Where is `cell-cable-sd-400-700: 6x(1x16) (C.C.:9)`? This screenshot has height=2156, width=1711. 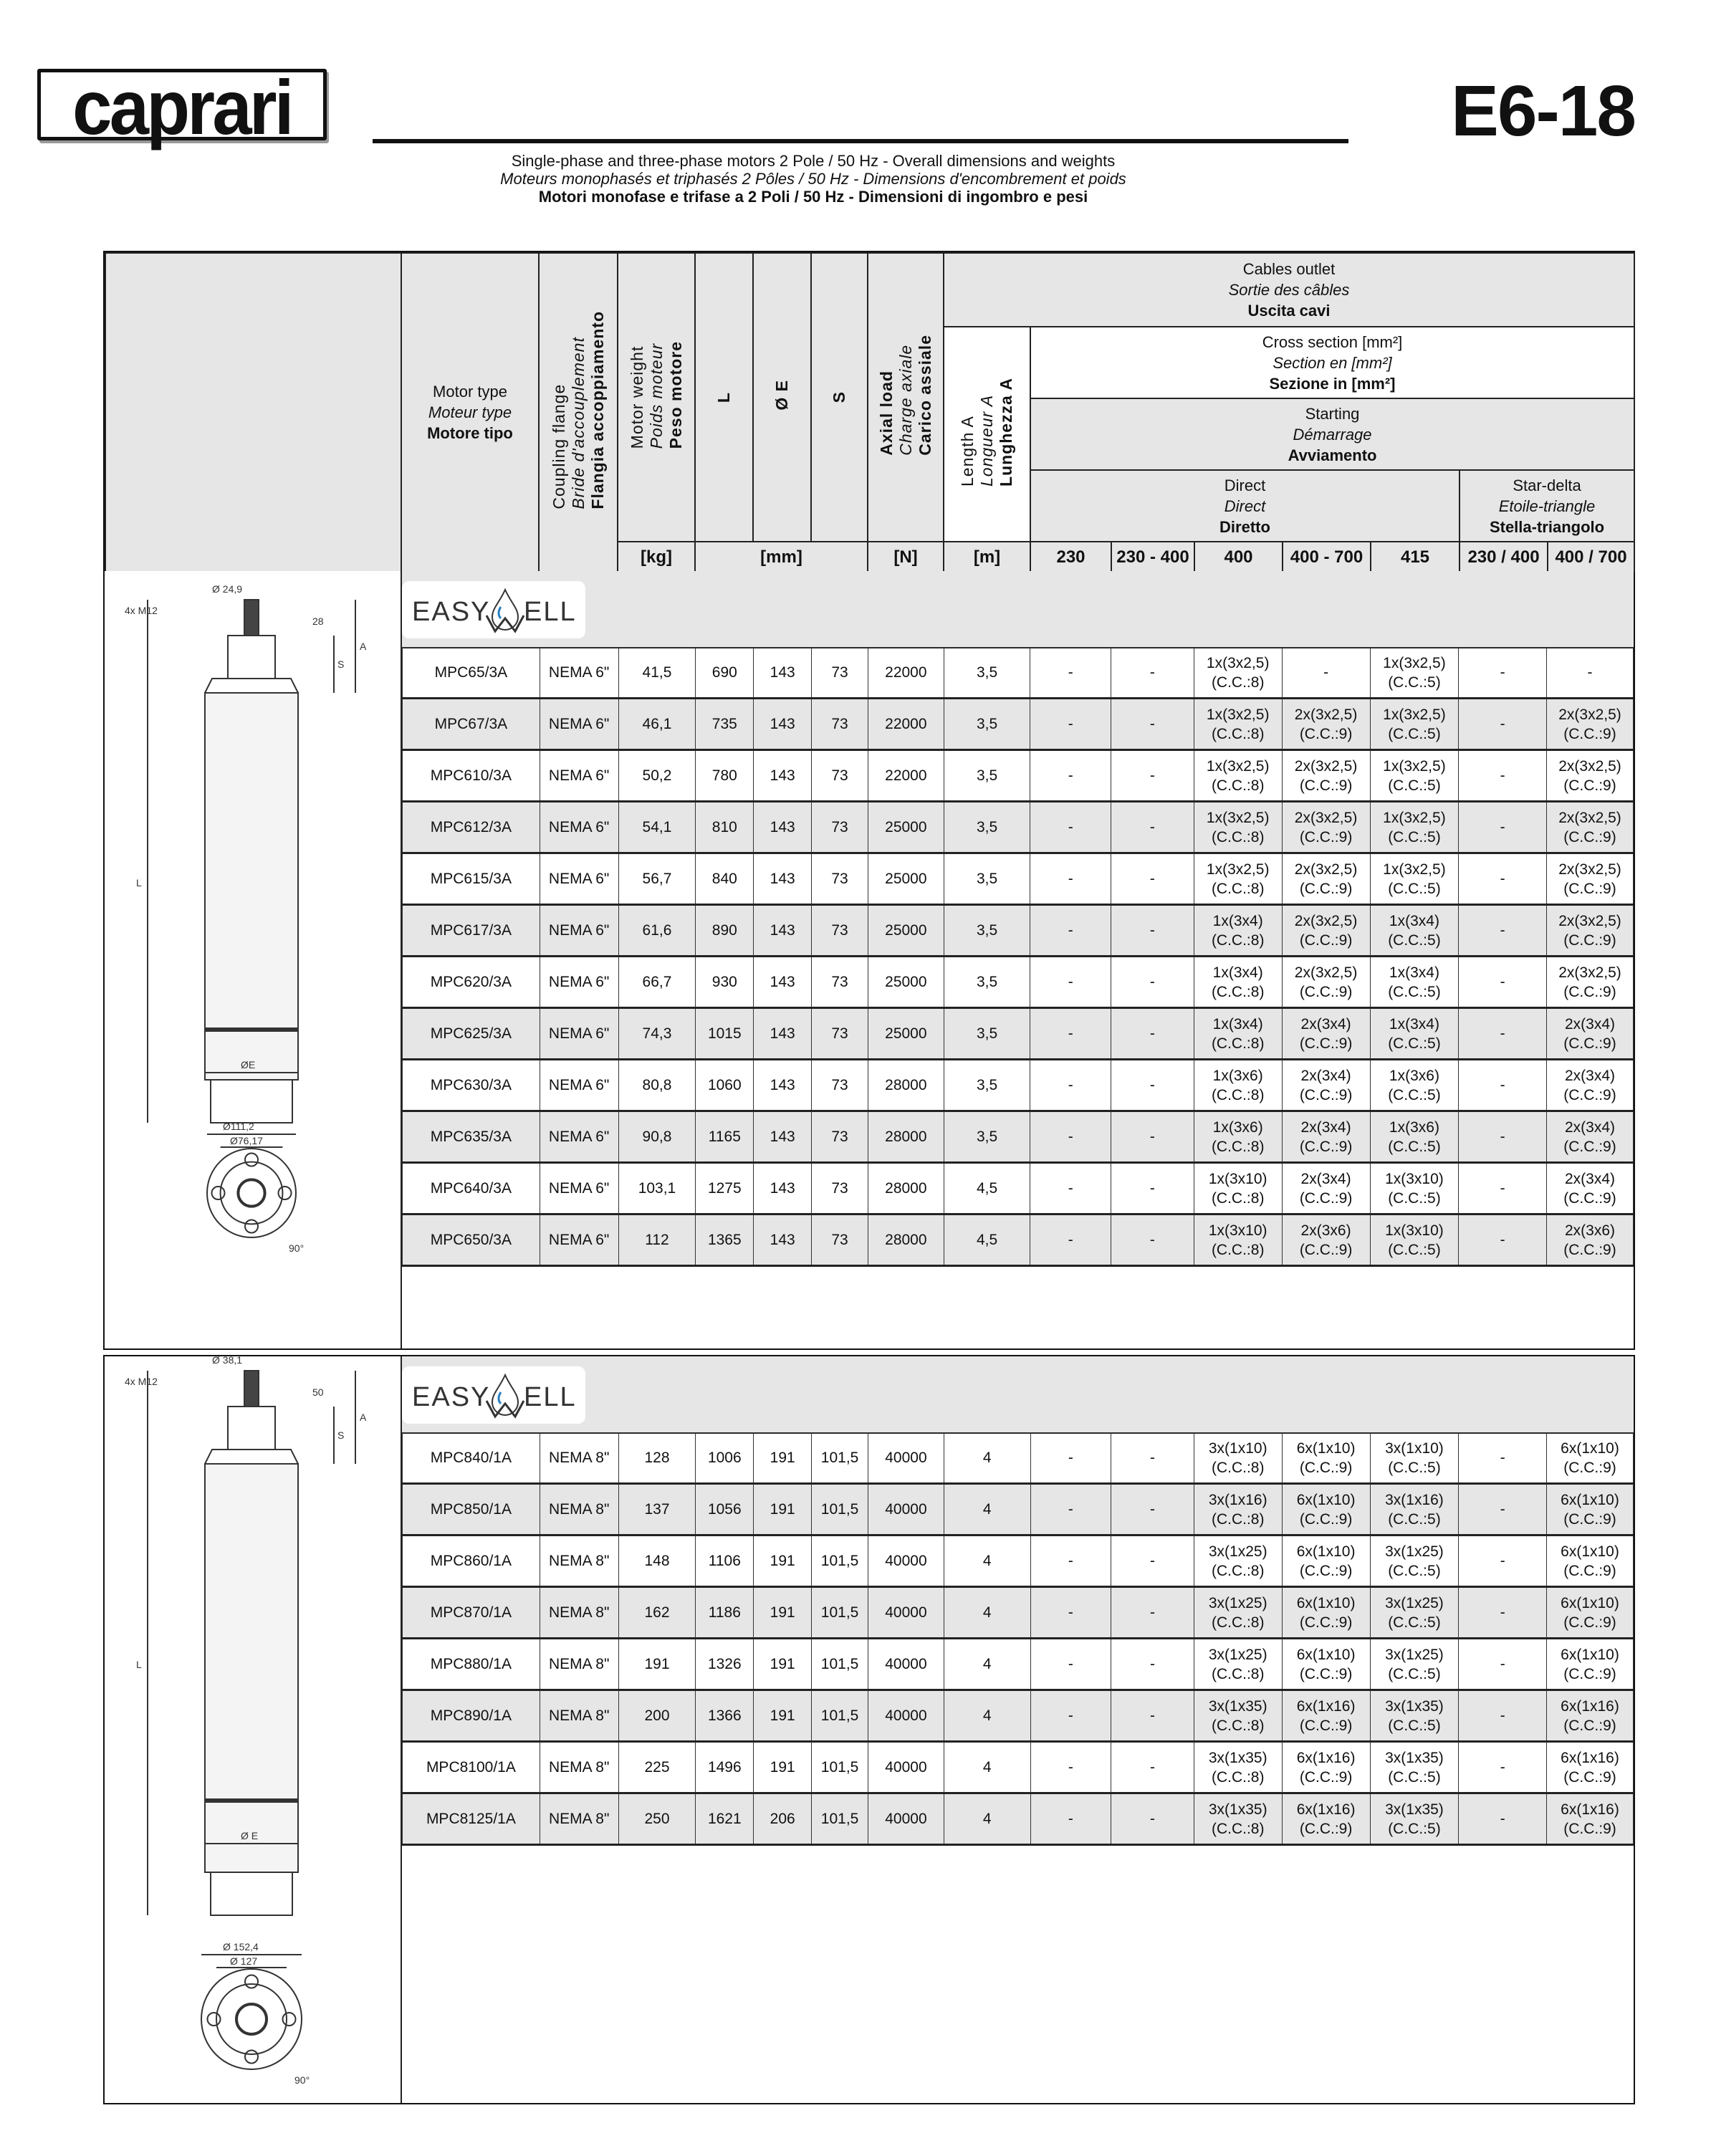 cell-cable-sd-400-700: 6x(1x16) (C.C.:9) is located at coordinates (1590, 1716).